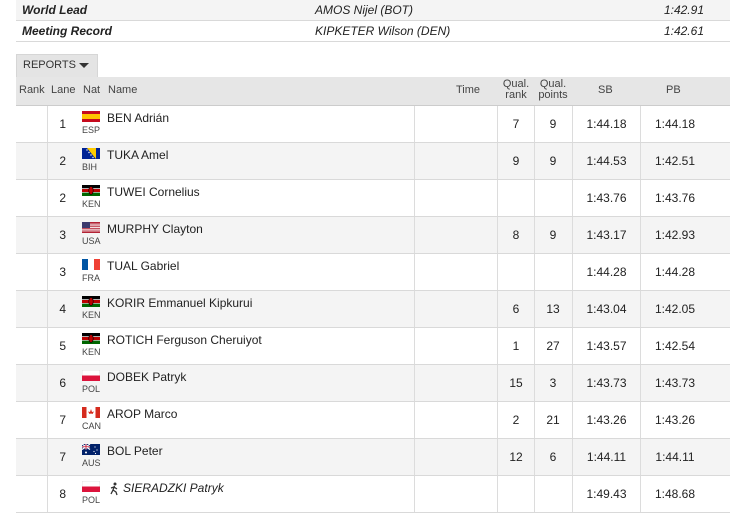 The width and height of the screenshot is (730, 513). Describe the element at coordinates (62, 494) in the screenshot. I see `lane-cell: 8` at that location.